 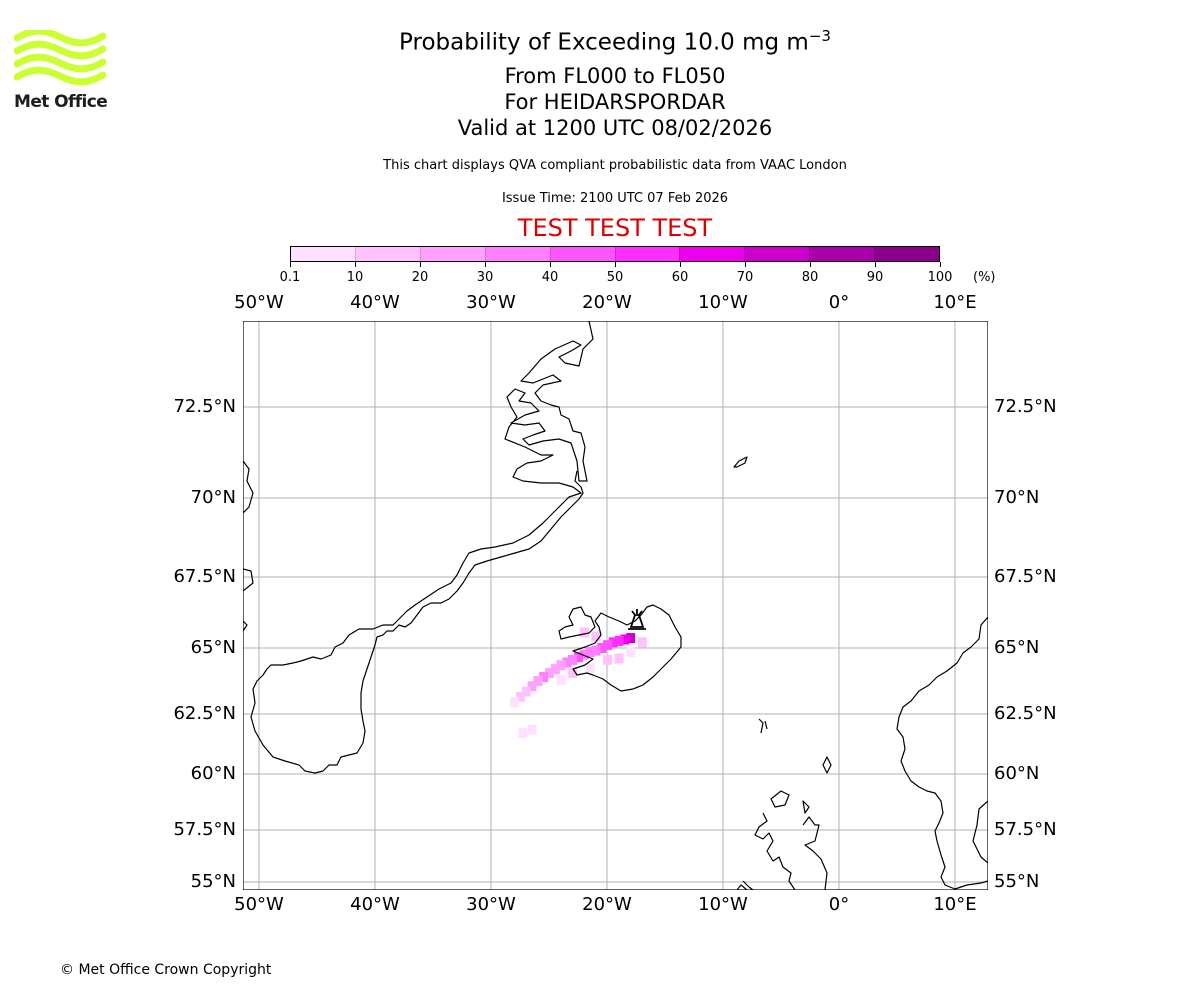 What do you see at coordinates (745, 885) in the screenshot?
I see `coast-ireland` at bounding box center [745, 885].